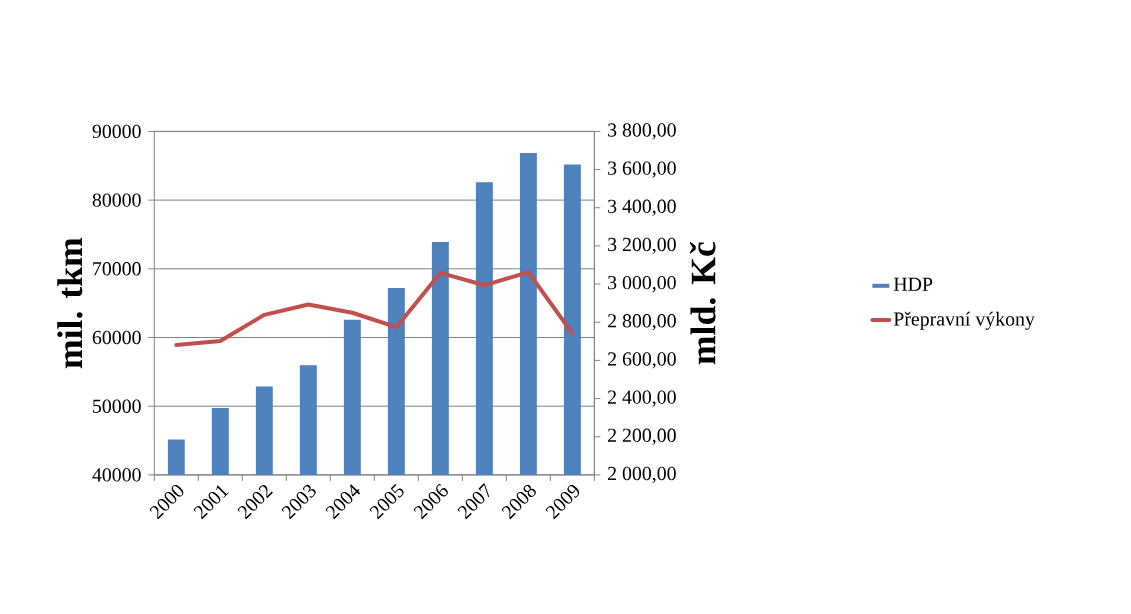 Image resolution: width=1131 pixels, height=614 pixels. I want to click on y2-tick-label: 3 600,00, so click(642, 169).